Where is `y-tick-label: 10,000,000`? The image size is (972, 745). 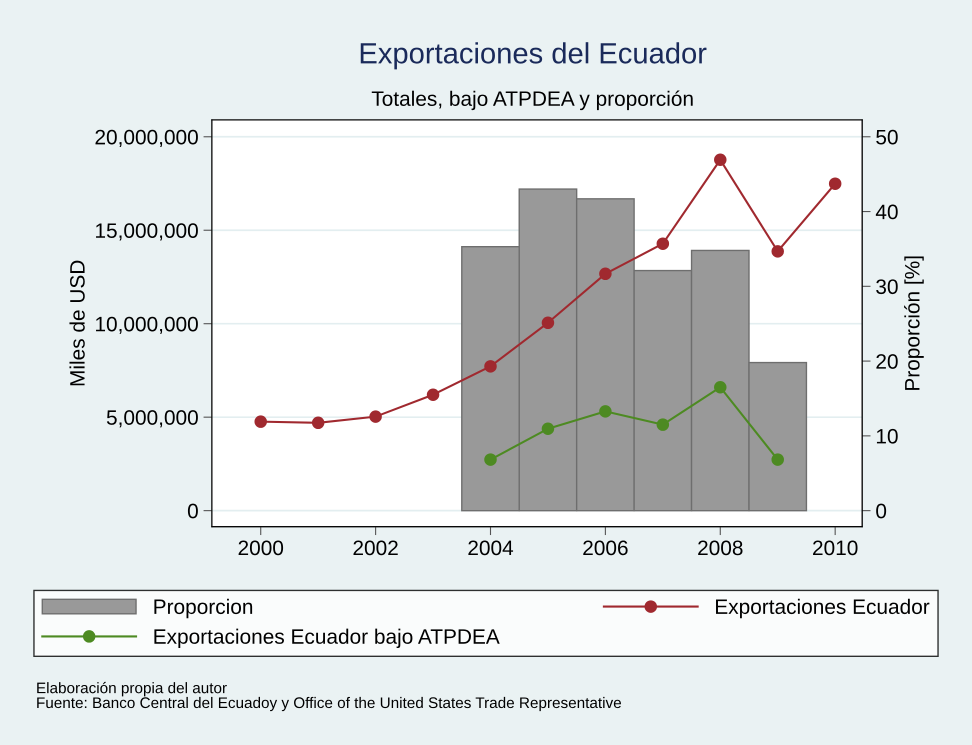 y-tick-label: 10,000,000 is located at coordinates (147, 325).